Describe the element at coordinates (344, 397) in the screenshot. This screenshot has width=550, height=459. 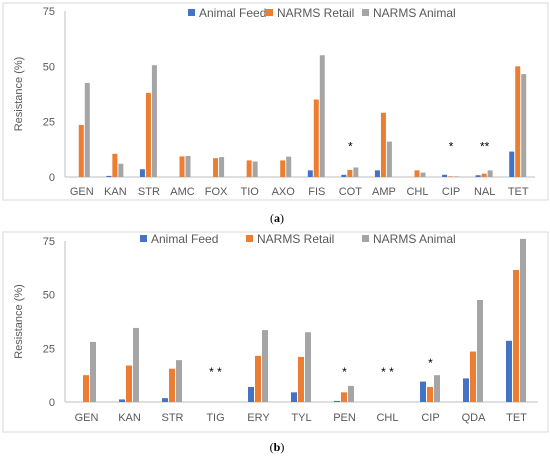
I see `bar-narms-retail-pen` at that location.